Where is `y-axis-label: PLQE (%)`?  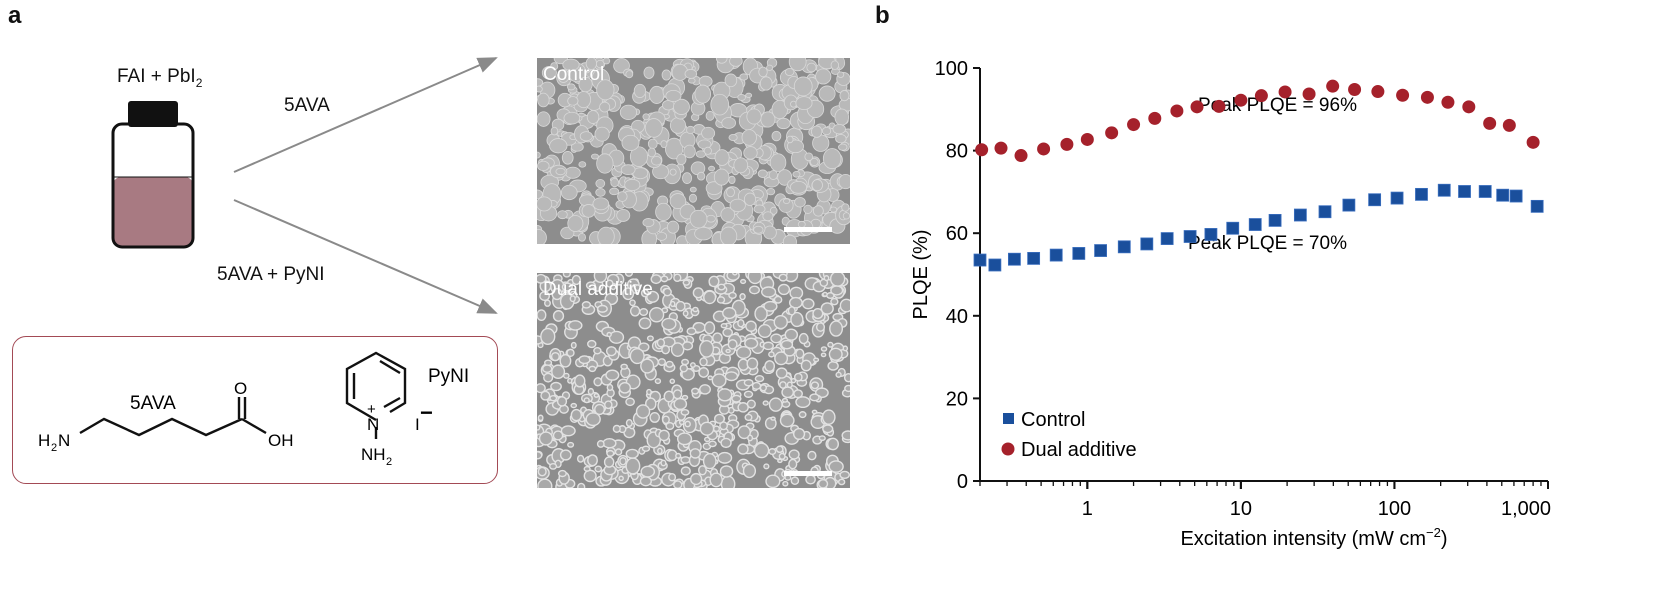 y-axis-label: PLQE (%) is located at coordinates (921, 274).